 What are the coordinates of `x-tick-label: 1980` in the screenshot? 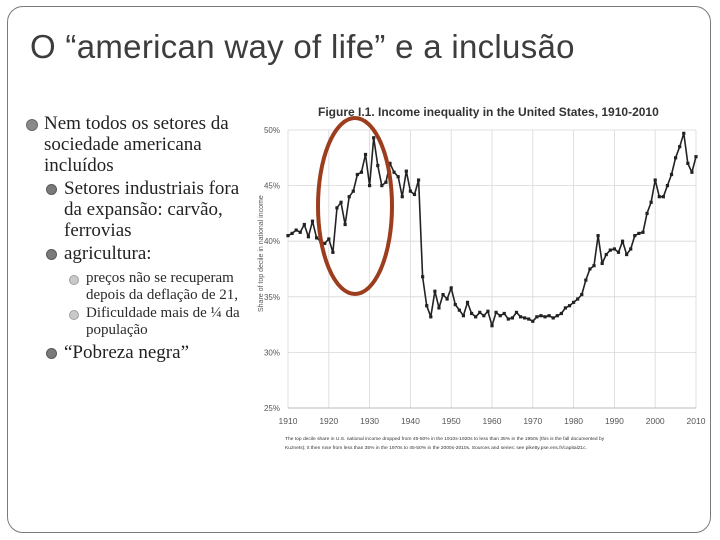 It's located at (573, 421).